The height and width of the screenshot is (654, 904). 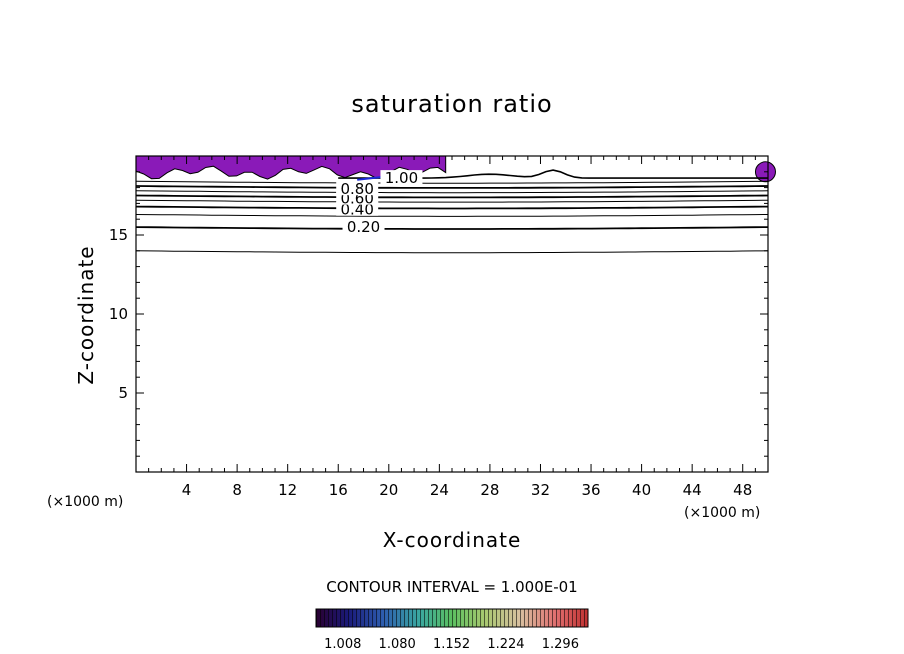 I want to click on contour-line-0.4, so click(x=452, y=207).